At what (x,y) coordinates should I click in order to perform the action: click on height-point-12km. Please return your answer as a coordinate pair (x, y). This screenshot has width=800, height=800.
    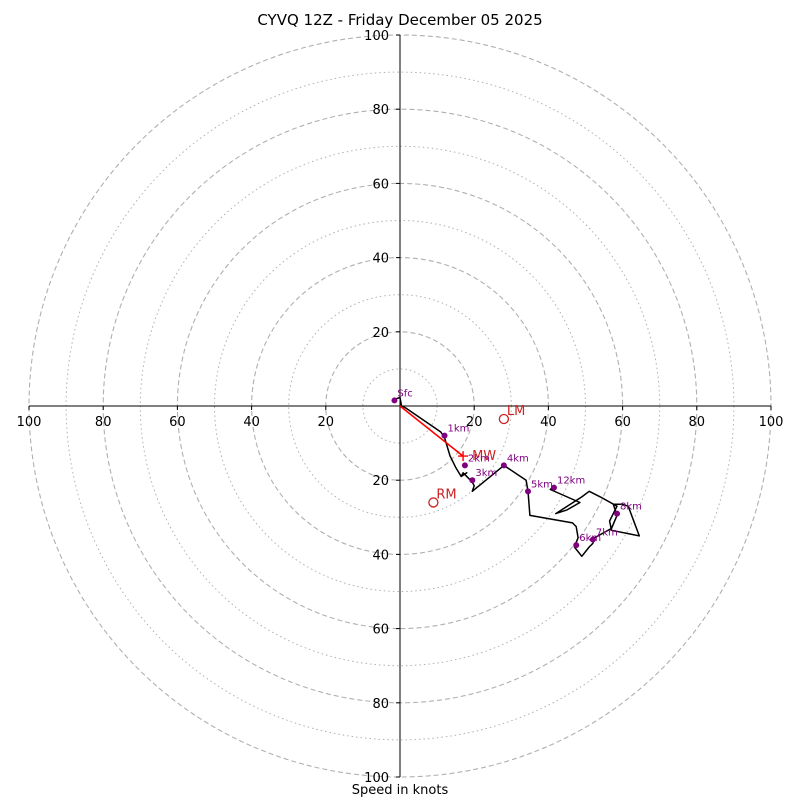
    Looking at the image, I should click on (553, 487).